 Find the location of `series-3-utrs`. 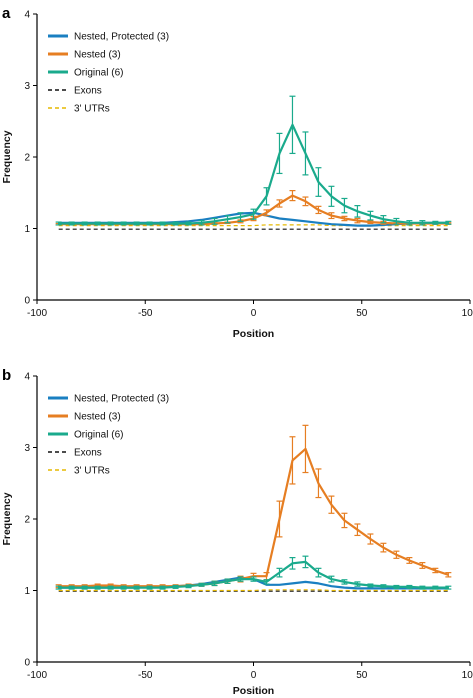

series-3-utrs is located at coordinates (253, 590).